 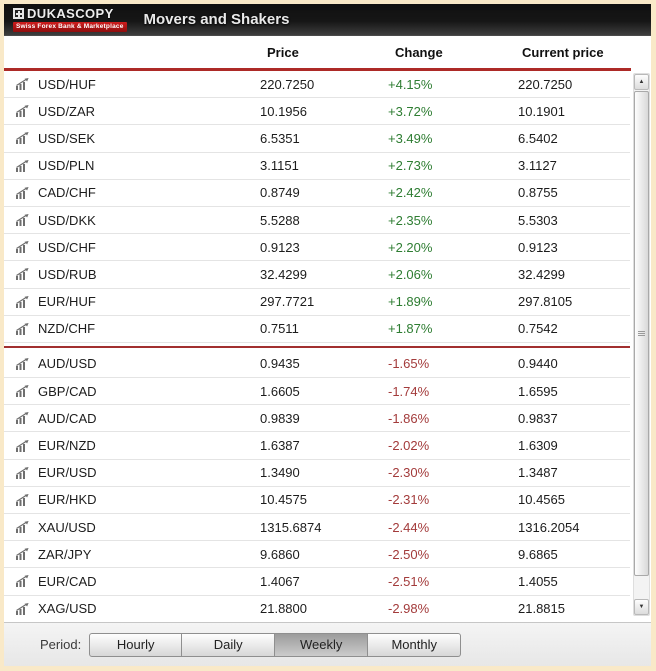 What do you see at coordinates (66, 166) in the screenshot?
I see `pair-label: USD/PLN` at bounding box center [66, 166].